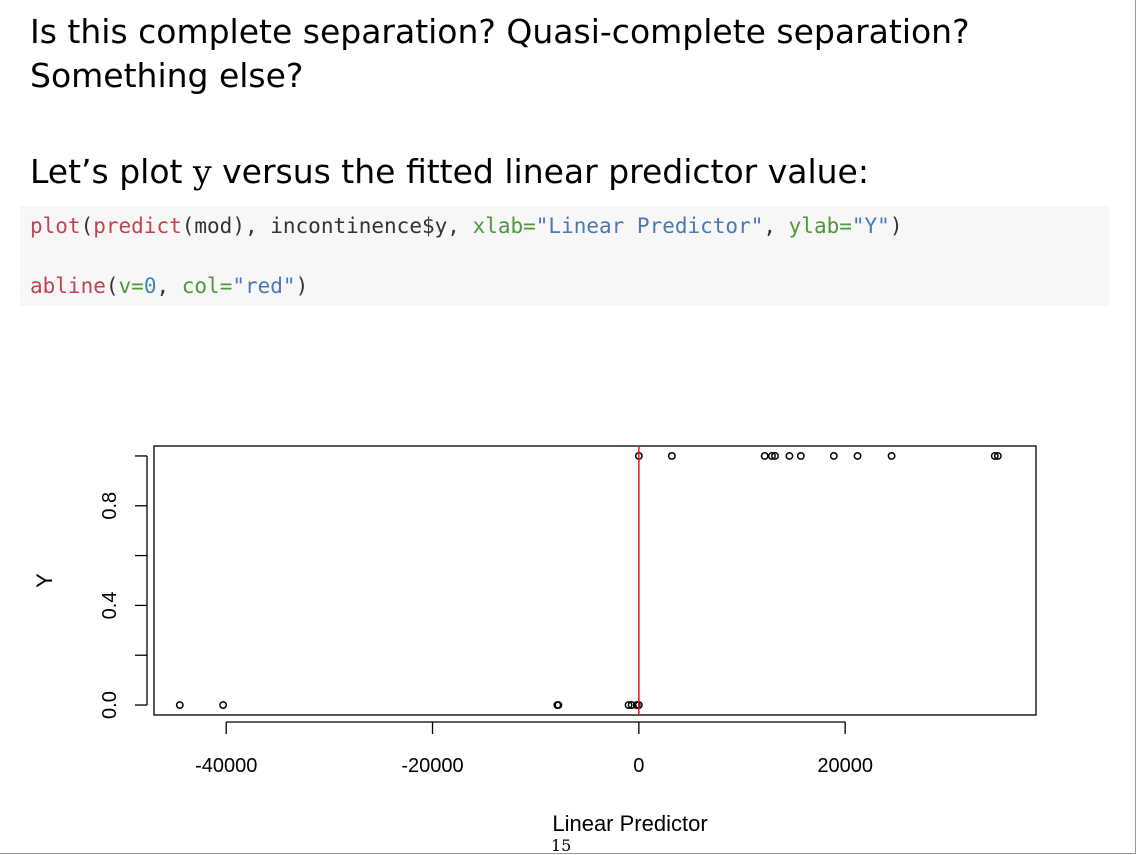 The image size is (1137, 855). Describe the element at coordinates (561, 845) in the screenshot. I see `page-number: 15` at that location.